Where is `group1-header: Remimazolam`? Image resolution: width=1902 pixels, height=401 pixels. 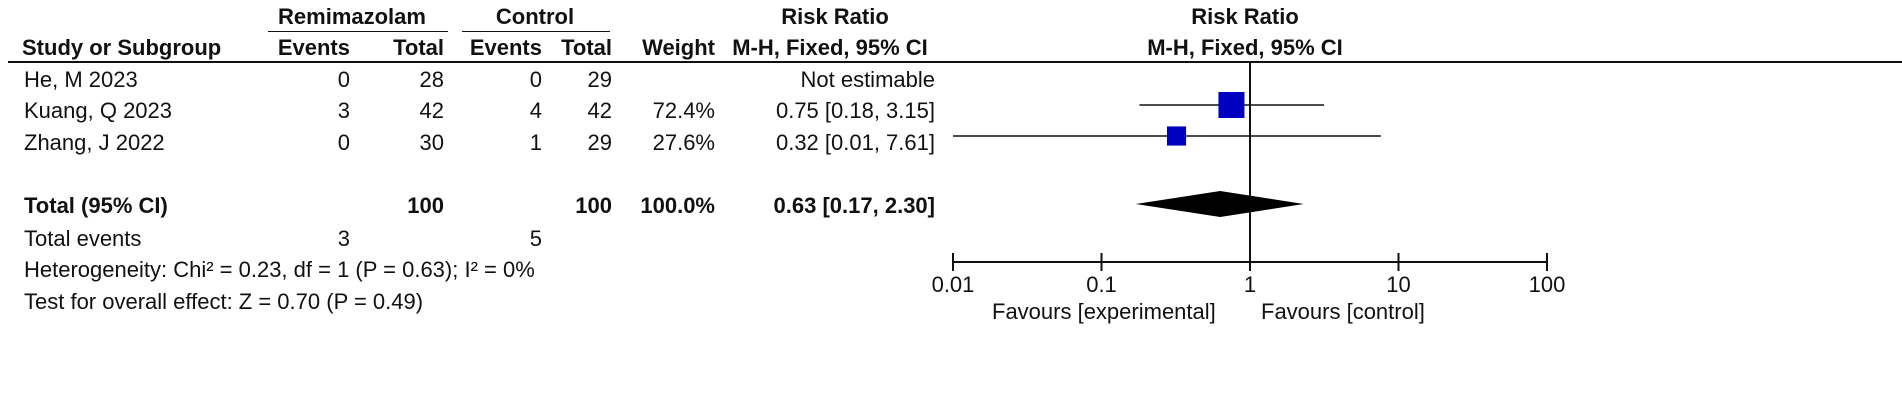 group1-header: Remimazolam is located at coordinates (352, 16).